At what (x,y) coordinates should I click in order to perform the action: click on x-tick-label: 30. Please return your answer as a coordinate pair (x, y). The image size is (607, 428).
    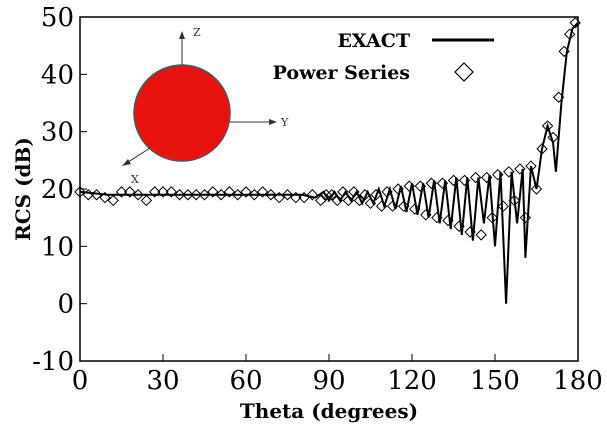
    Looking at the image, I should click on (162, 381).